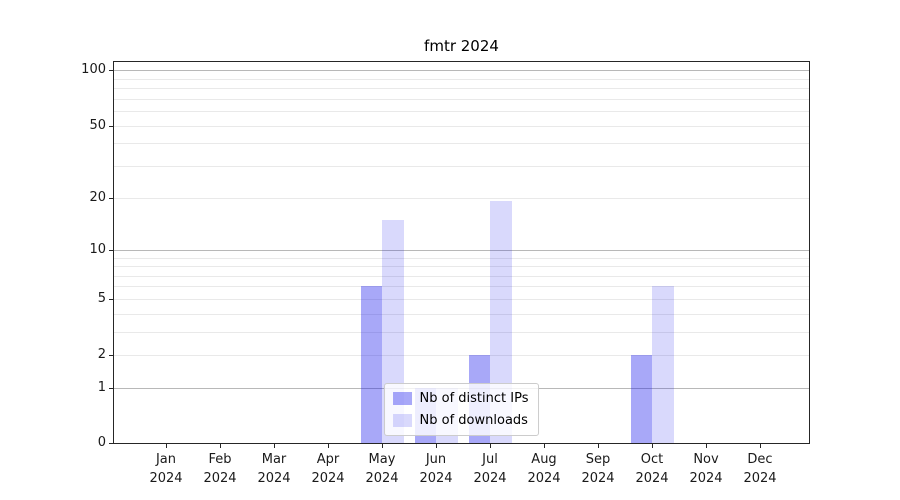 Image resolution: width=900 pixels, height=500 pixels. I want to click on legend-item-distinct-ips: Nb of distinct IPs, so click(460, 398).